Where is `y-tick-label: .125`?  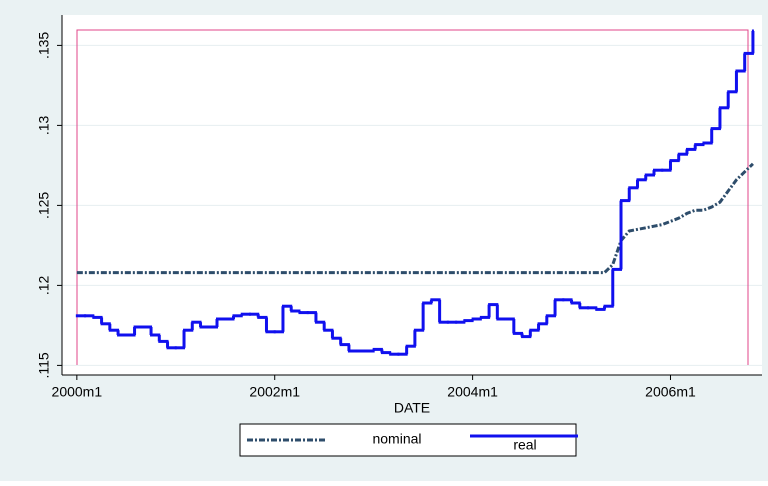
y-tick-label: .125 is located at coordinates (44, 205).